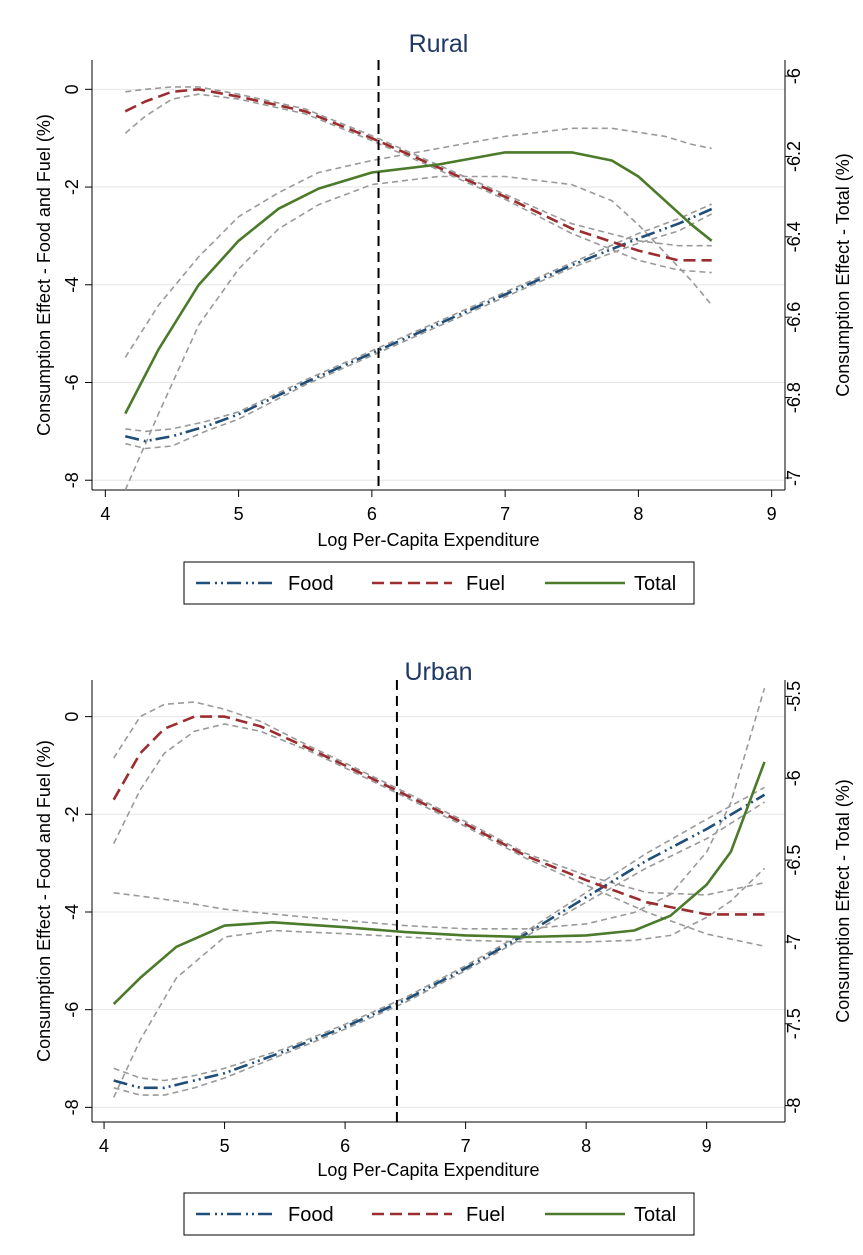  What do you see at coordinates (419, 318) in the screenshot?
I see `ci-upper-food` at bounding box center [419, 318].